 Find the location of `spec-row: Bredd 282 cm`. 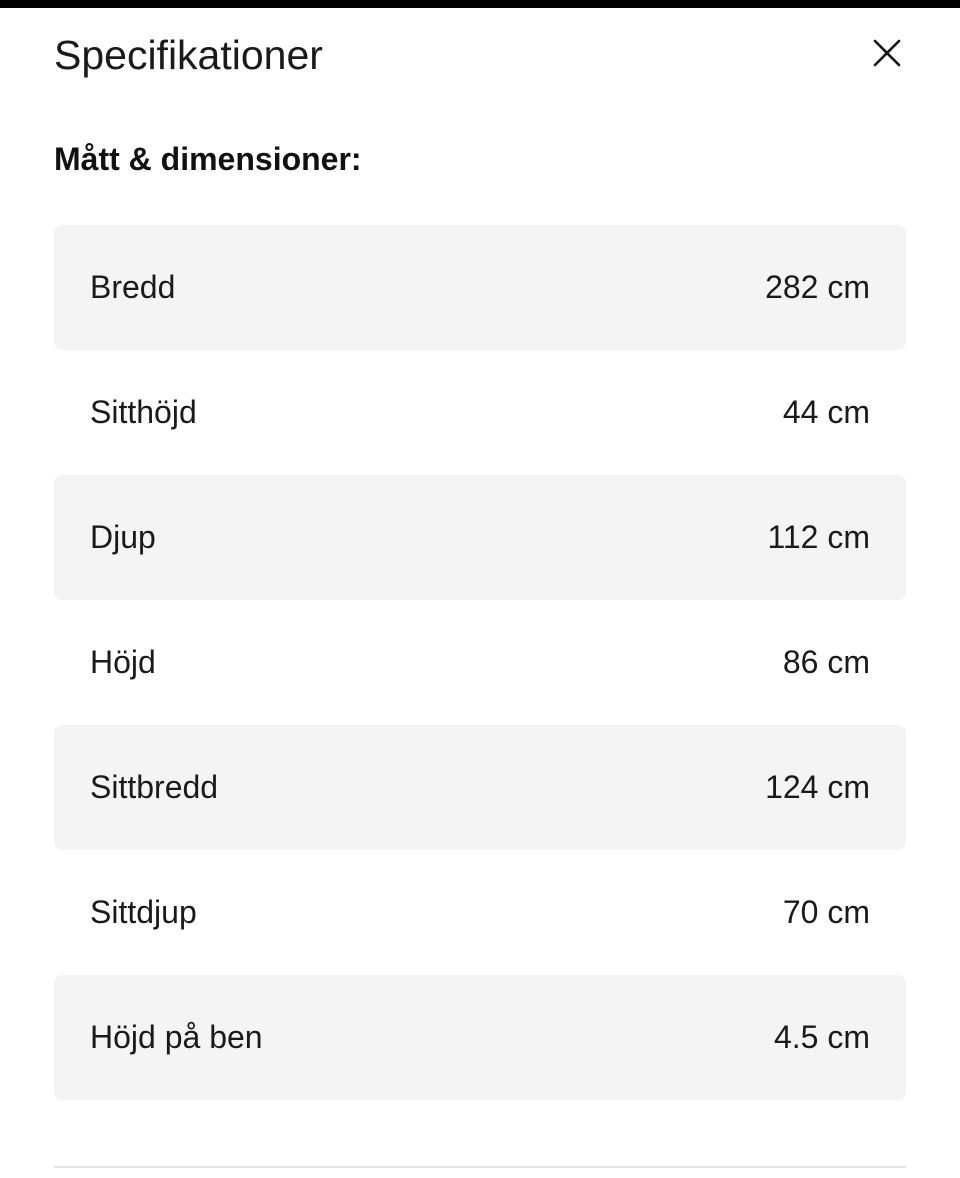

spec-row: Bredd 282 cm is located at coordinates (480, 288).